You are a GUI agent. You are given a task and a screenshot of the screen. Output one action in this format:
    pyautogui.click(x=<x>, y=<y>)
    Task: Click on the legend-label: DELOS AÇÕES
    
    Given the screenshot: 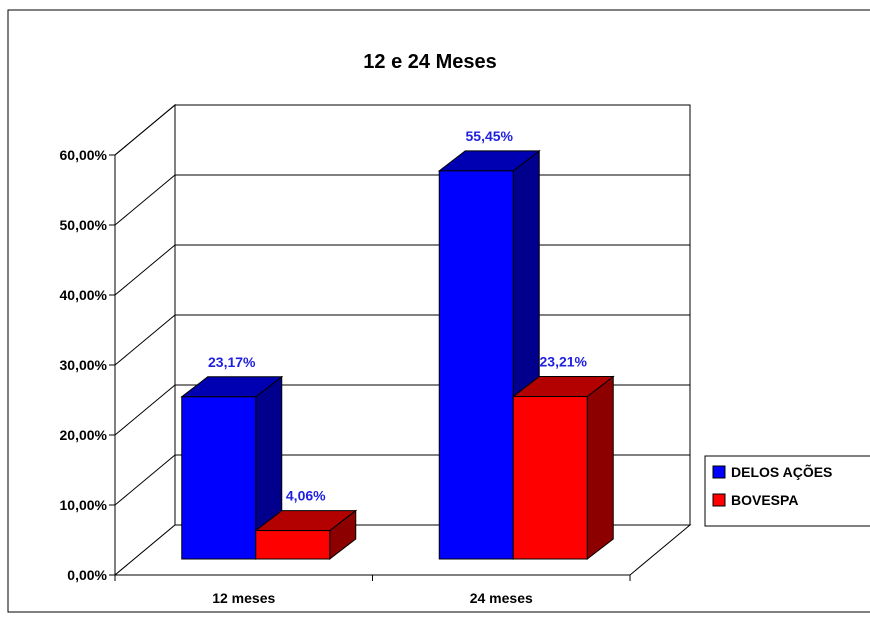 What is the action you would take?
    pyautogui.click(x=781, y=471)
    